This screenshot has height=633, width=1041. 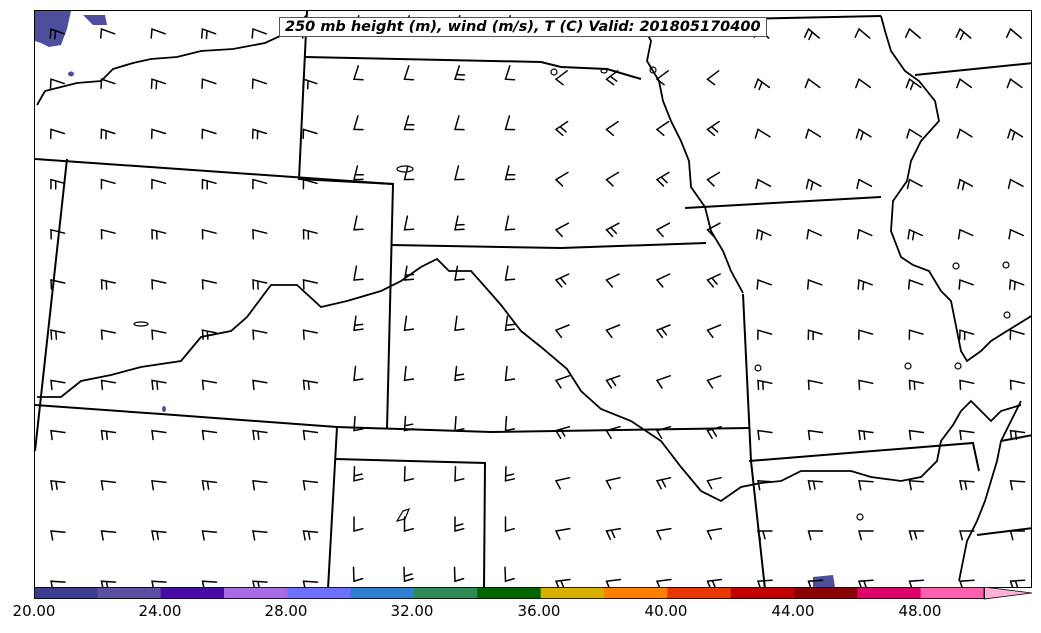 What do you see at coordinates (955, 189) in the screenshot?
I see `river-east` at bounding box center [955, 189].